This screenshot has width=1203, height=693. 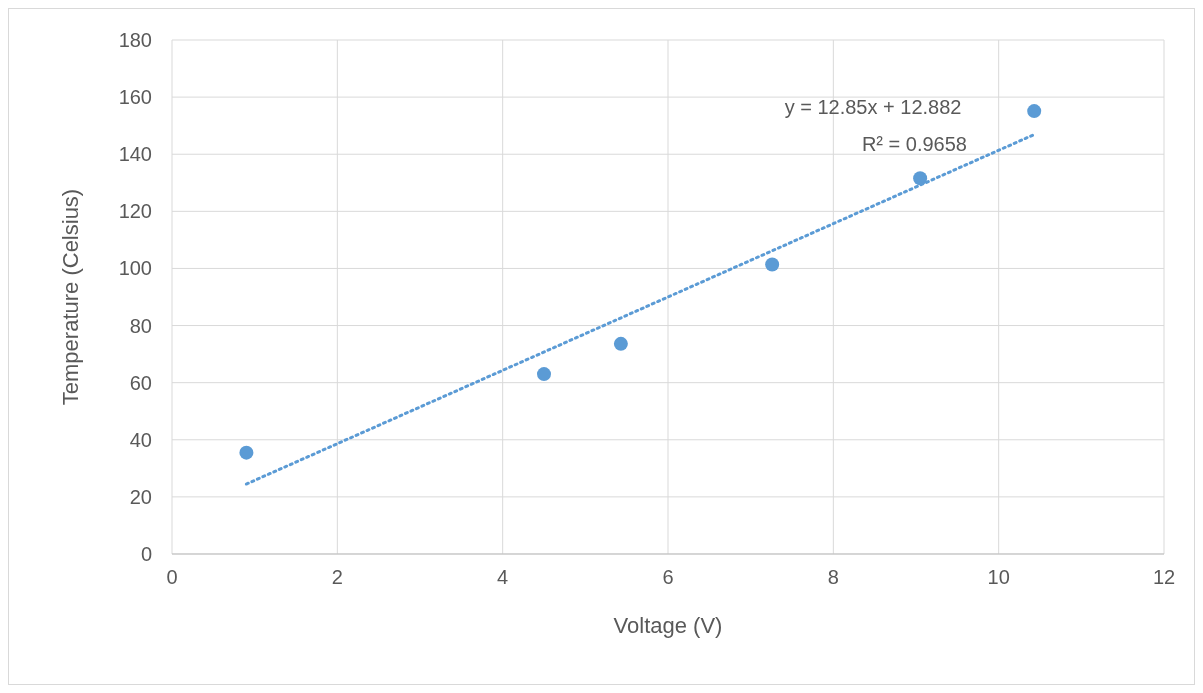 I want to click on x-tick-label: 2, so click(x=337, y=577).